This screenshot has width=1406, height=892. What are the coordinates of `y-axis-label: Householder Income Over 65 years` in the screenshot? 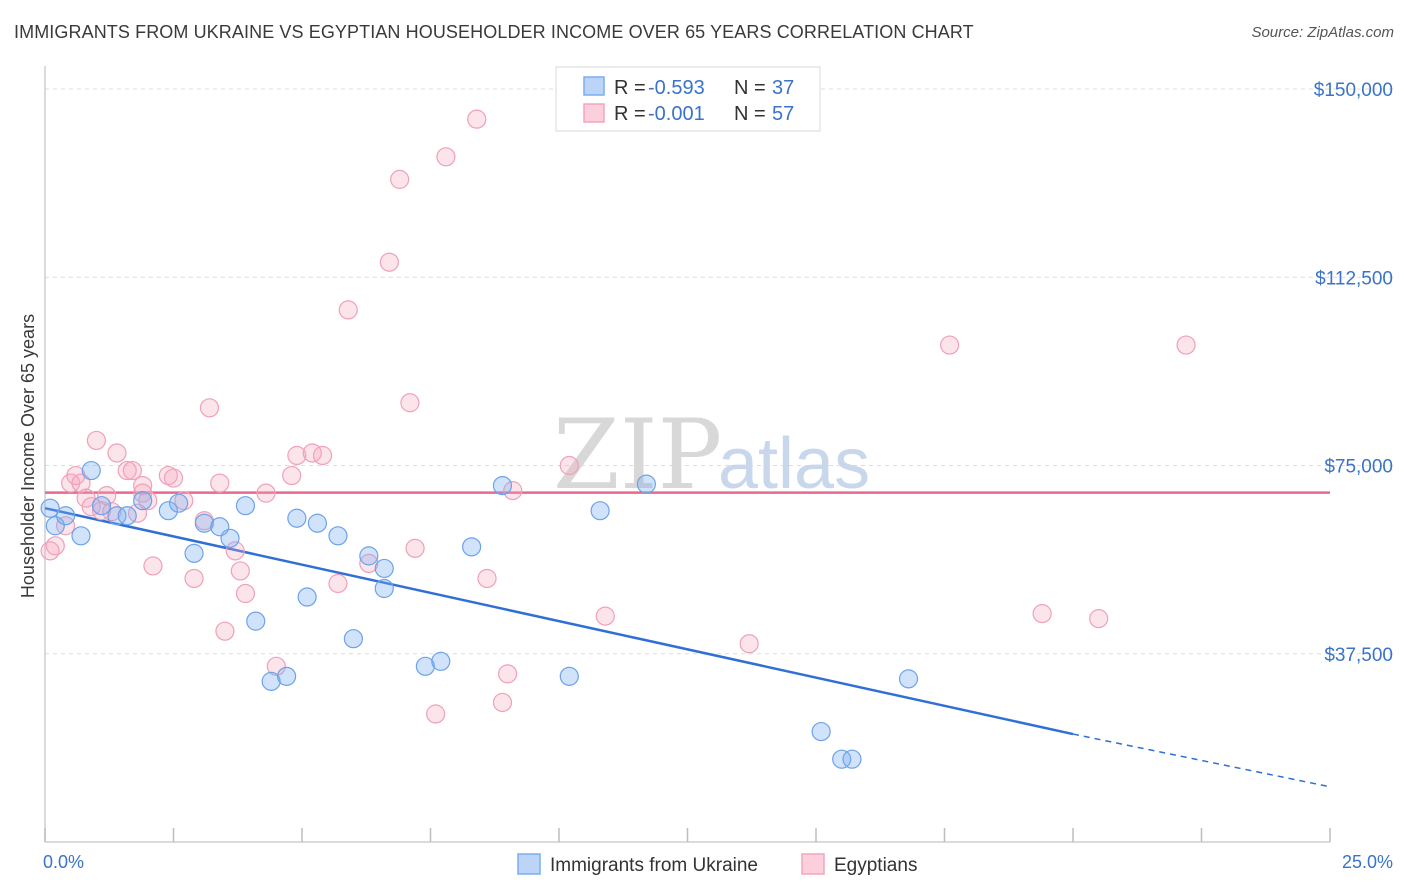 It's located at (28, 456).